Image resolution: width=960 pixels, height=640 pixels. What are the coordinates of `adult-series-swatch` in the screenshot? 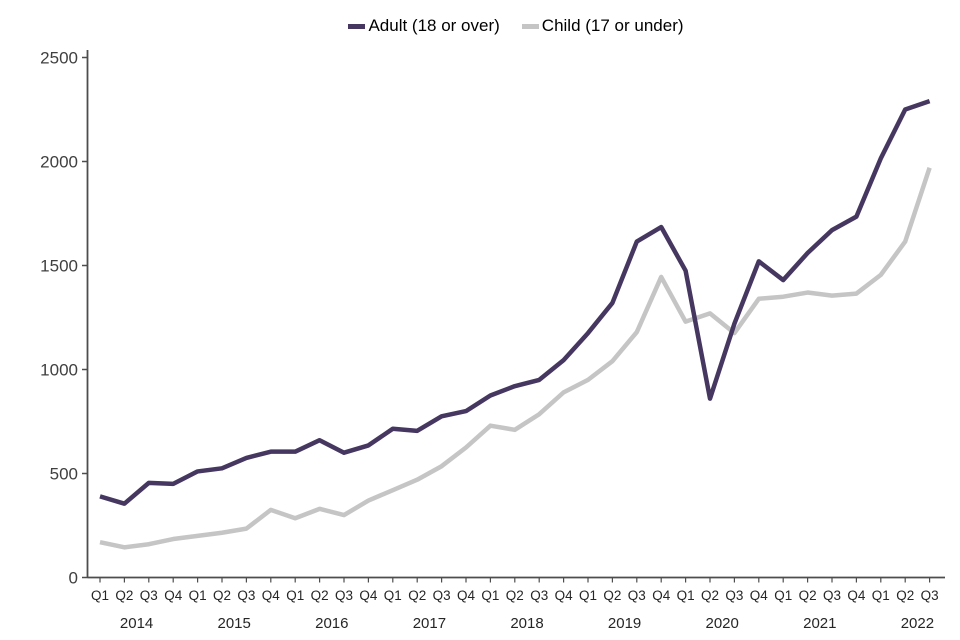 It's located at (357, 26).